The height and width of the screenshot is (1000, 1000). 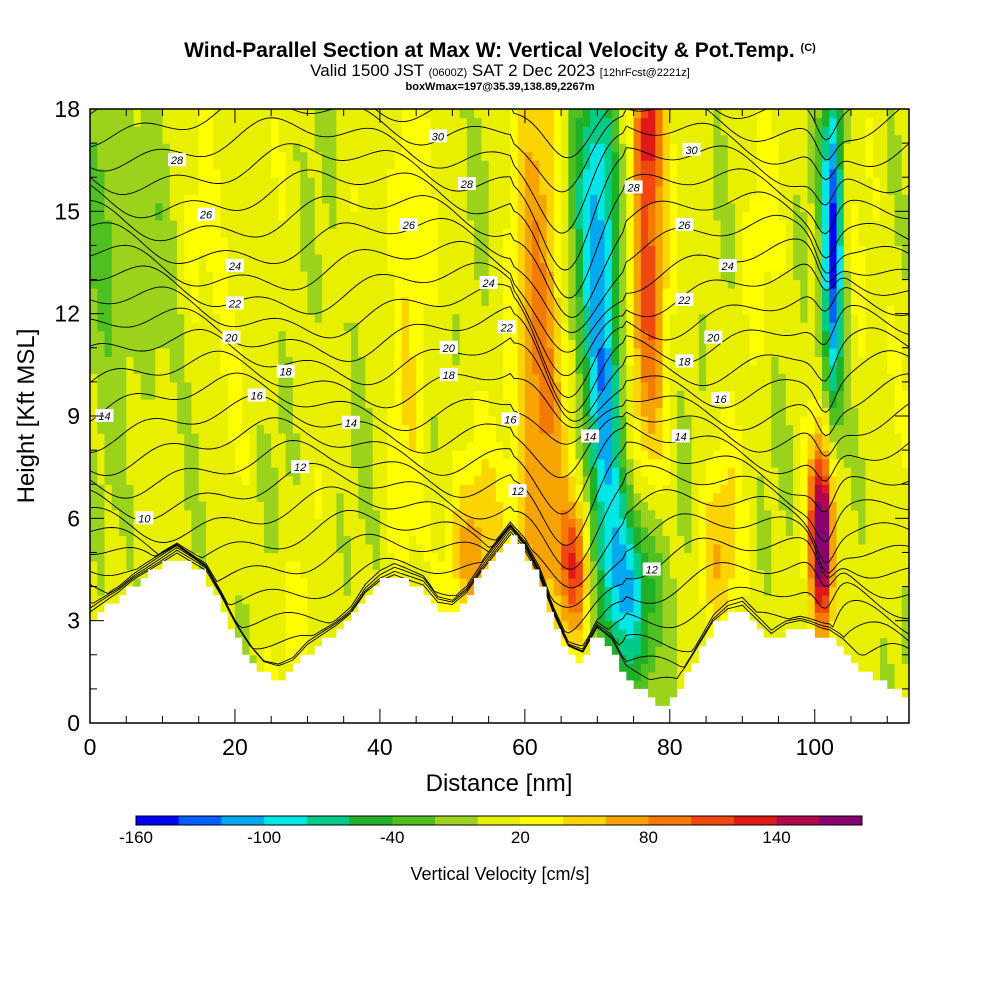 I want to click on isentrope-label-text: 30, so click(x=691, y=151).